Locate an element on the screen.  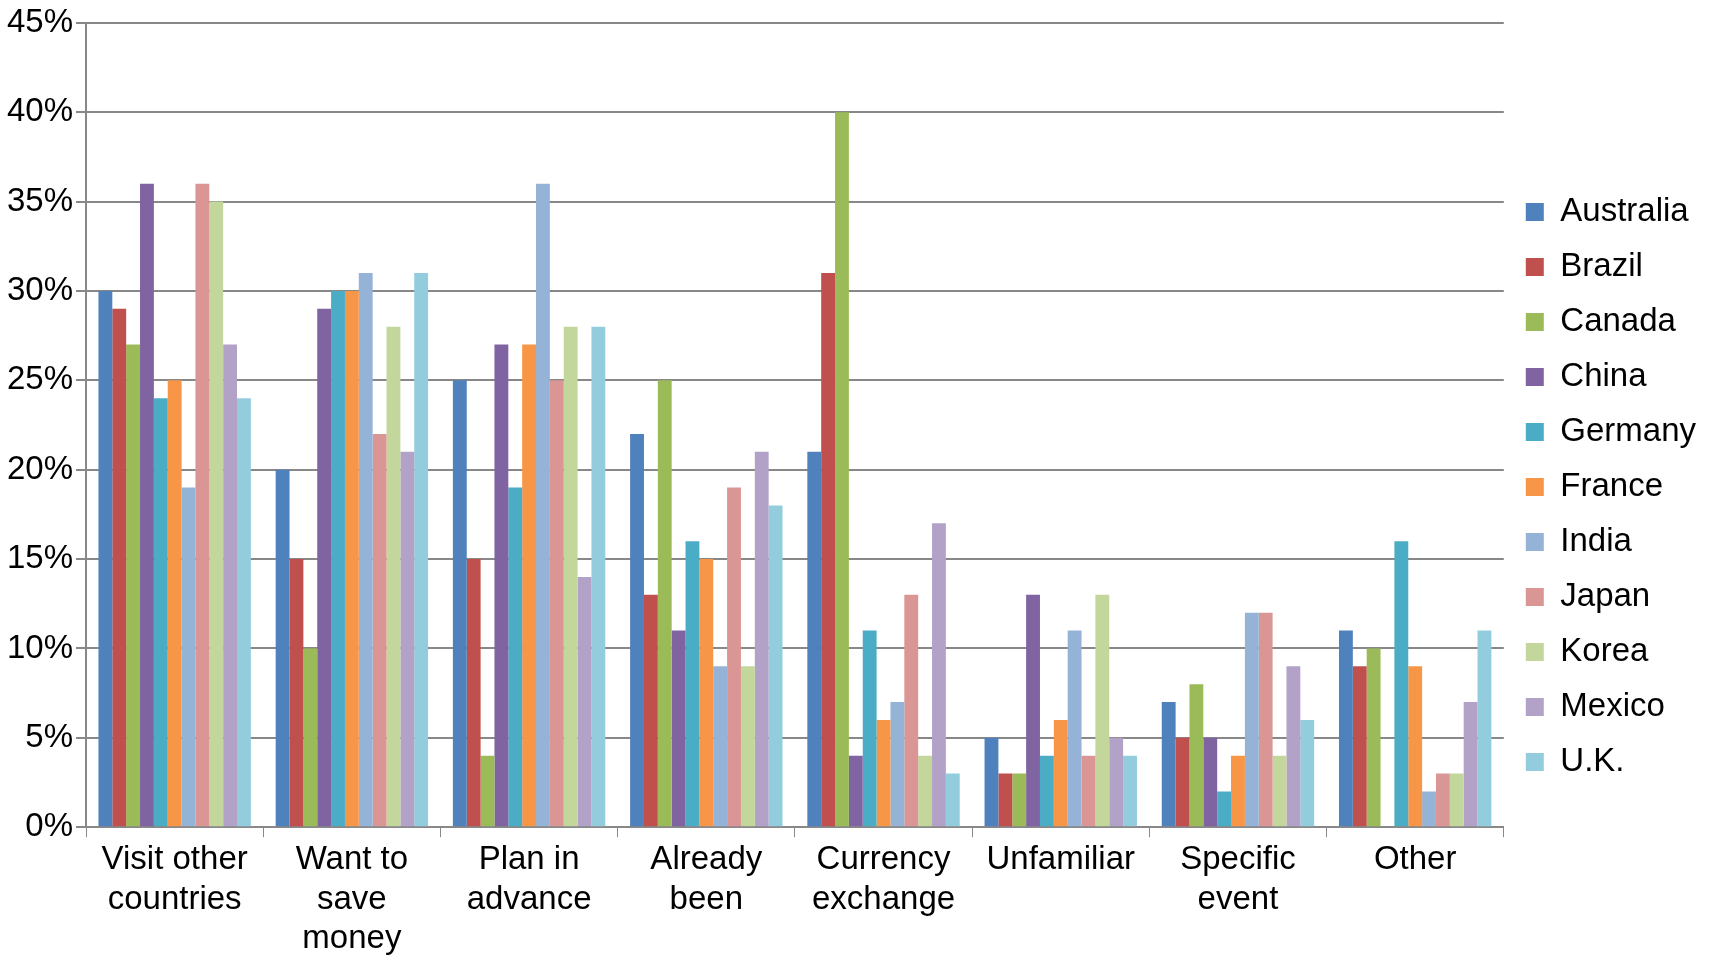
legend-label: Australia is located at coordinates (1625, 210).